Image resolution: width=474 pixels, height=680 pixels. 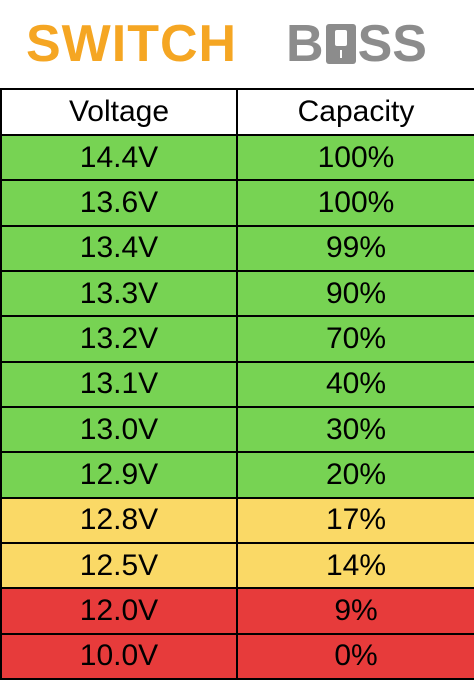 I want to click on capacity-cell: 30%, so click(x=355, y=429).